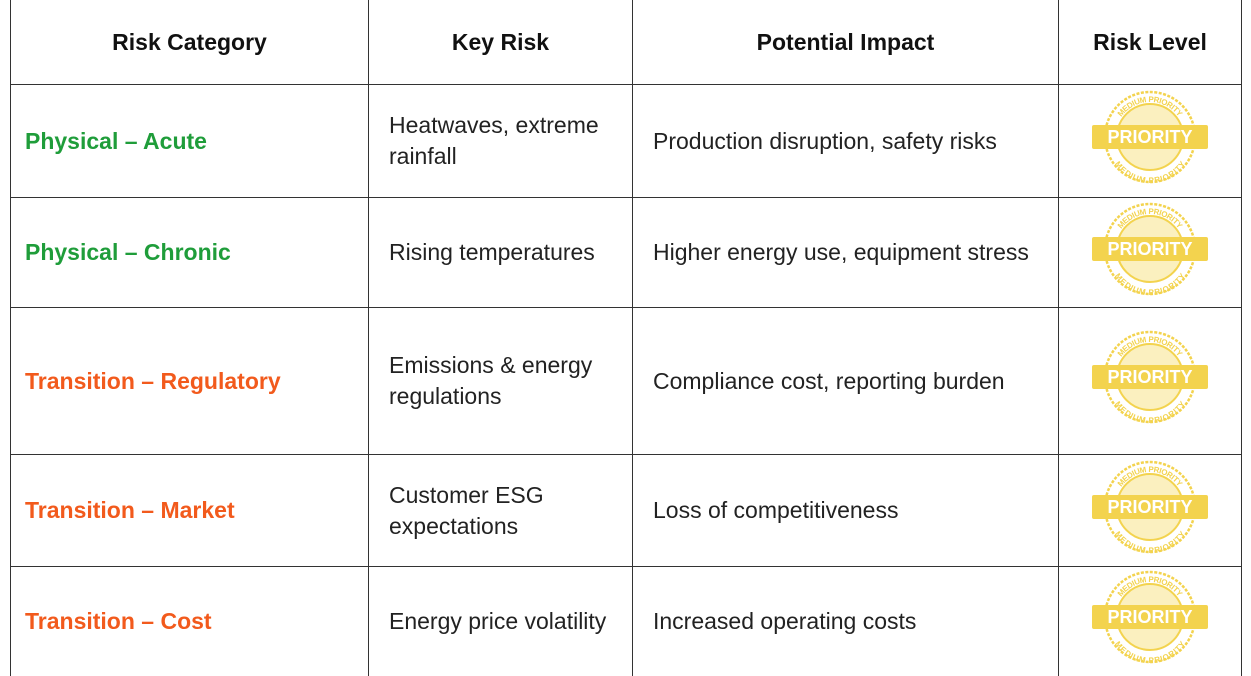 The height and width of the screenshot is (676, 1251). Describe the element at coordinates (845, 252) in the screenshot. I see `potential-impact: Higher energy use, equipment stress` at that location.